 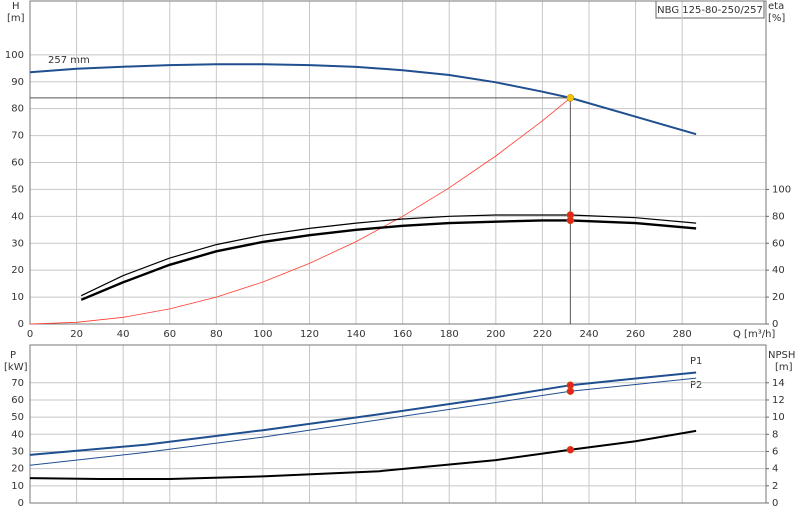 I want to click on x-tick-label: 80, so click(x=216, y=334).